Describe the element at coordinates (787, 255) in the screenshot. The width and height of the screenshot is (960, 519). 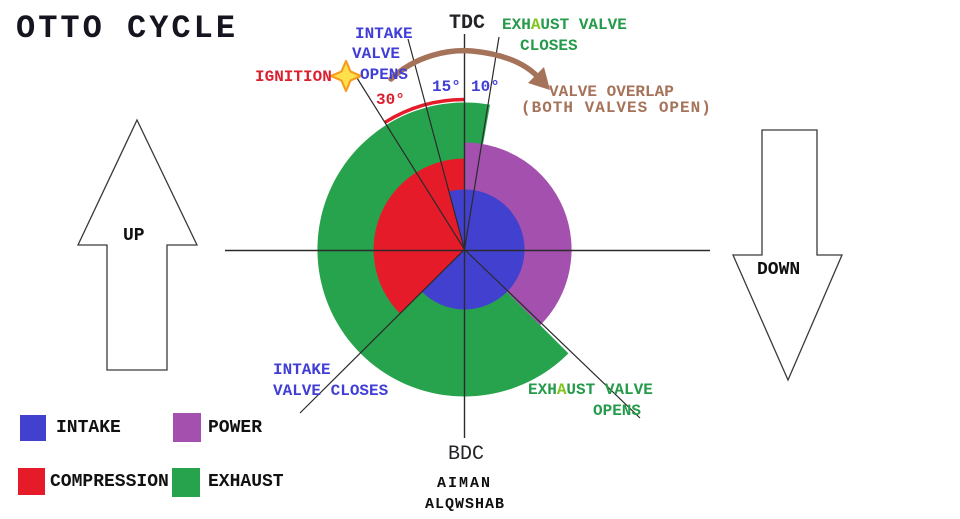
I see `down-arrow` at that location.